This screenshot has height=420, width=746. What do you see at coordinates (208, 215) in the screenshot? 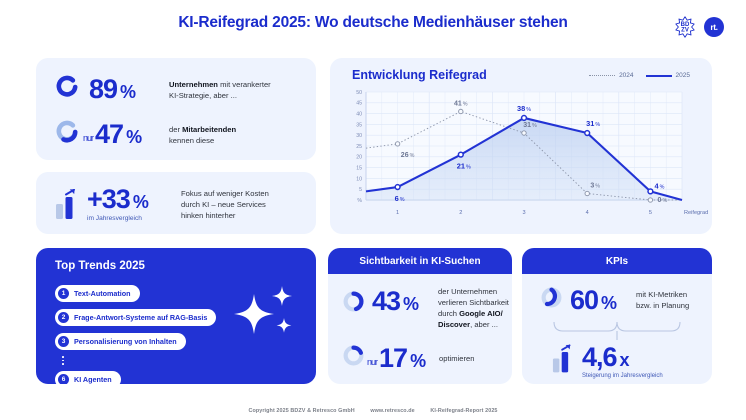
I see `desc-33-line3: hinken hinterher` at bounding box center [208, 215].